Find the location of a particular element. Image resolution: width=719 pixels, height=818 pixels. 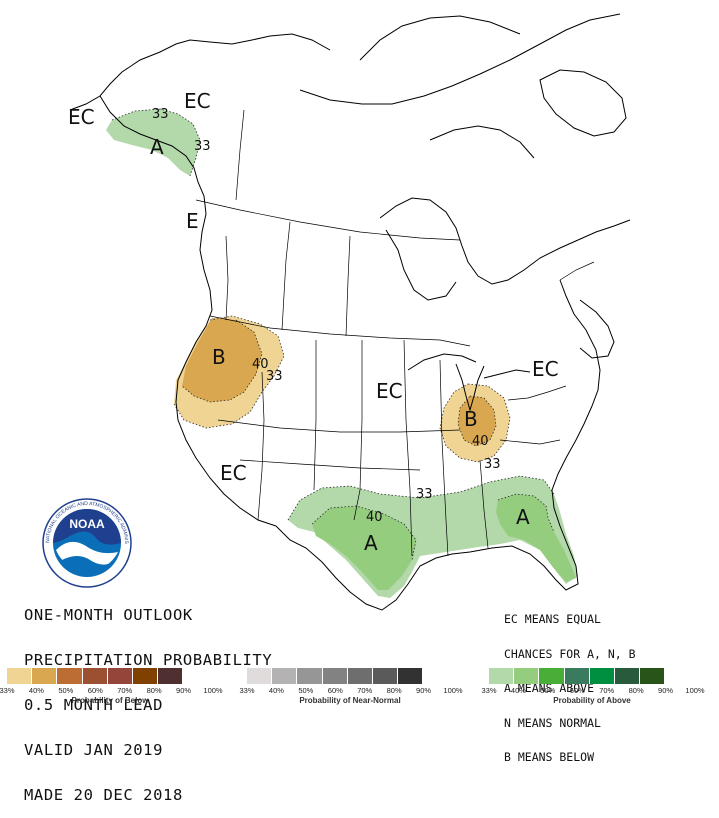

legend-above-title: Probability of Above is located at coordinates (592, 700).